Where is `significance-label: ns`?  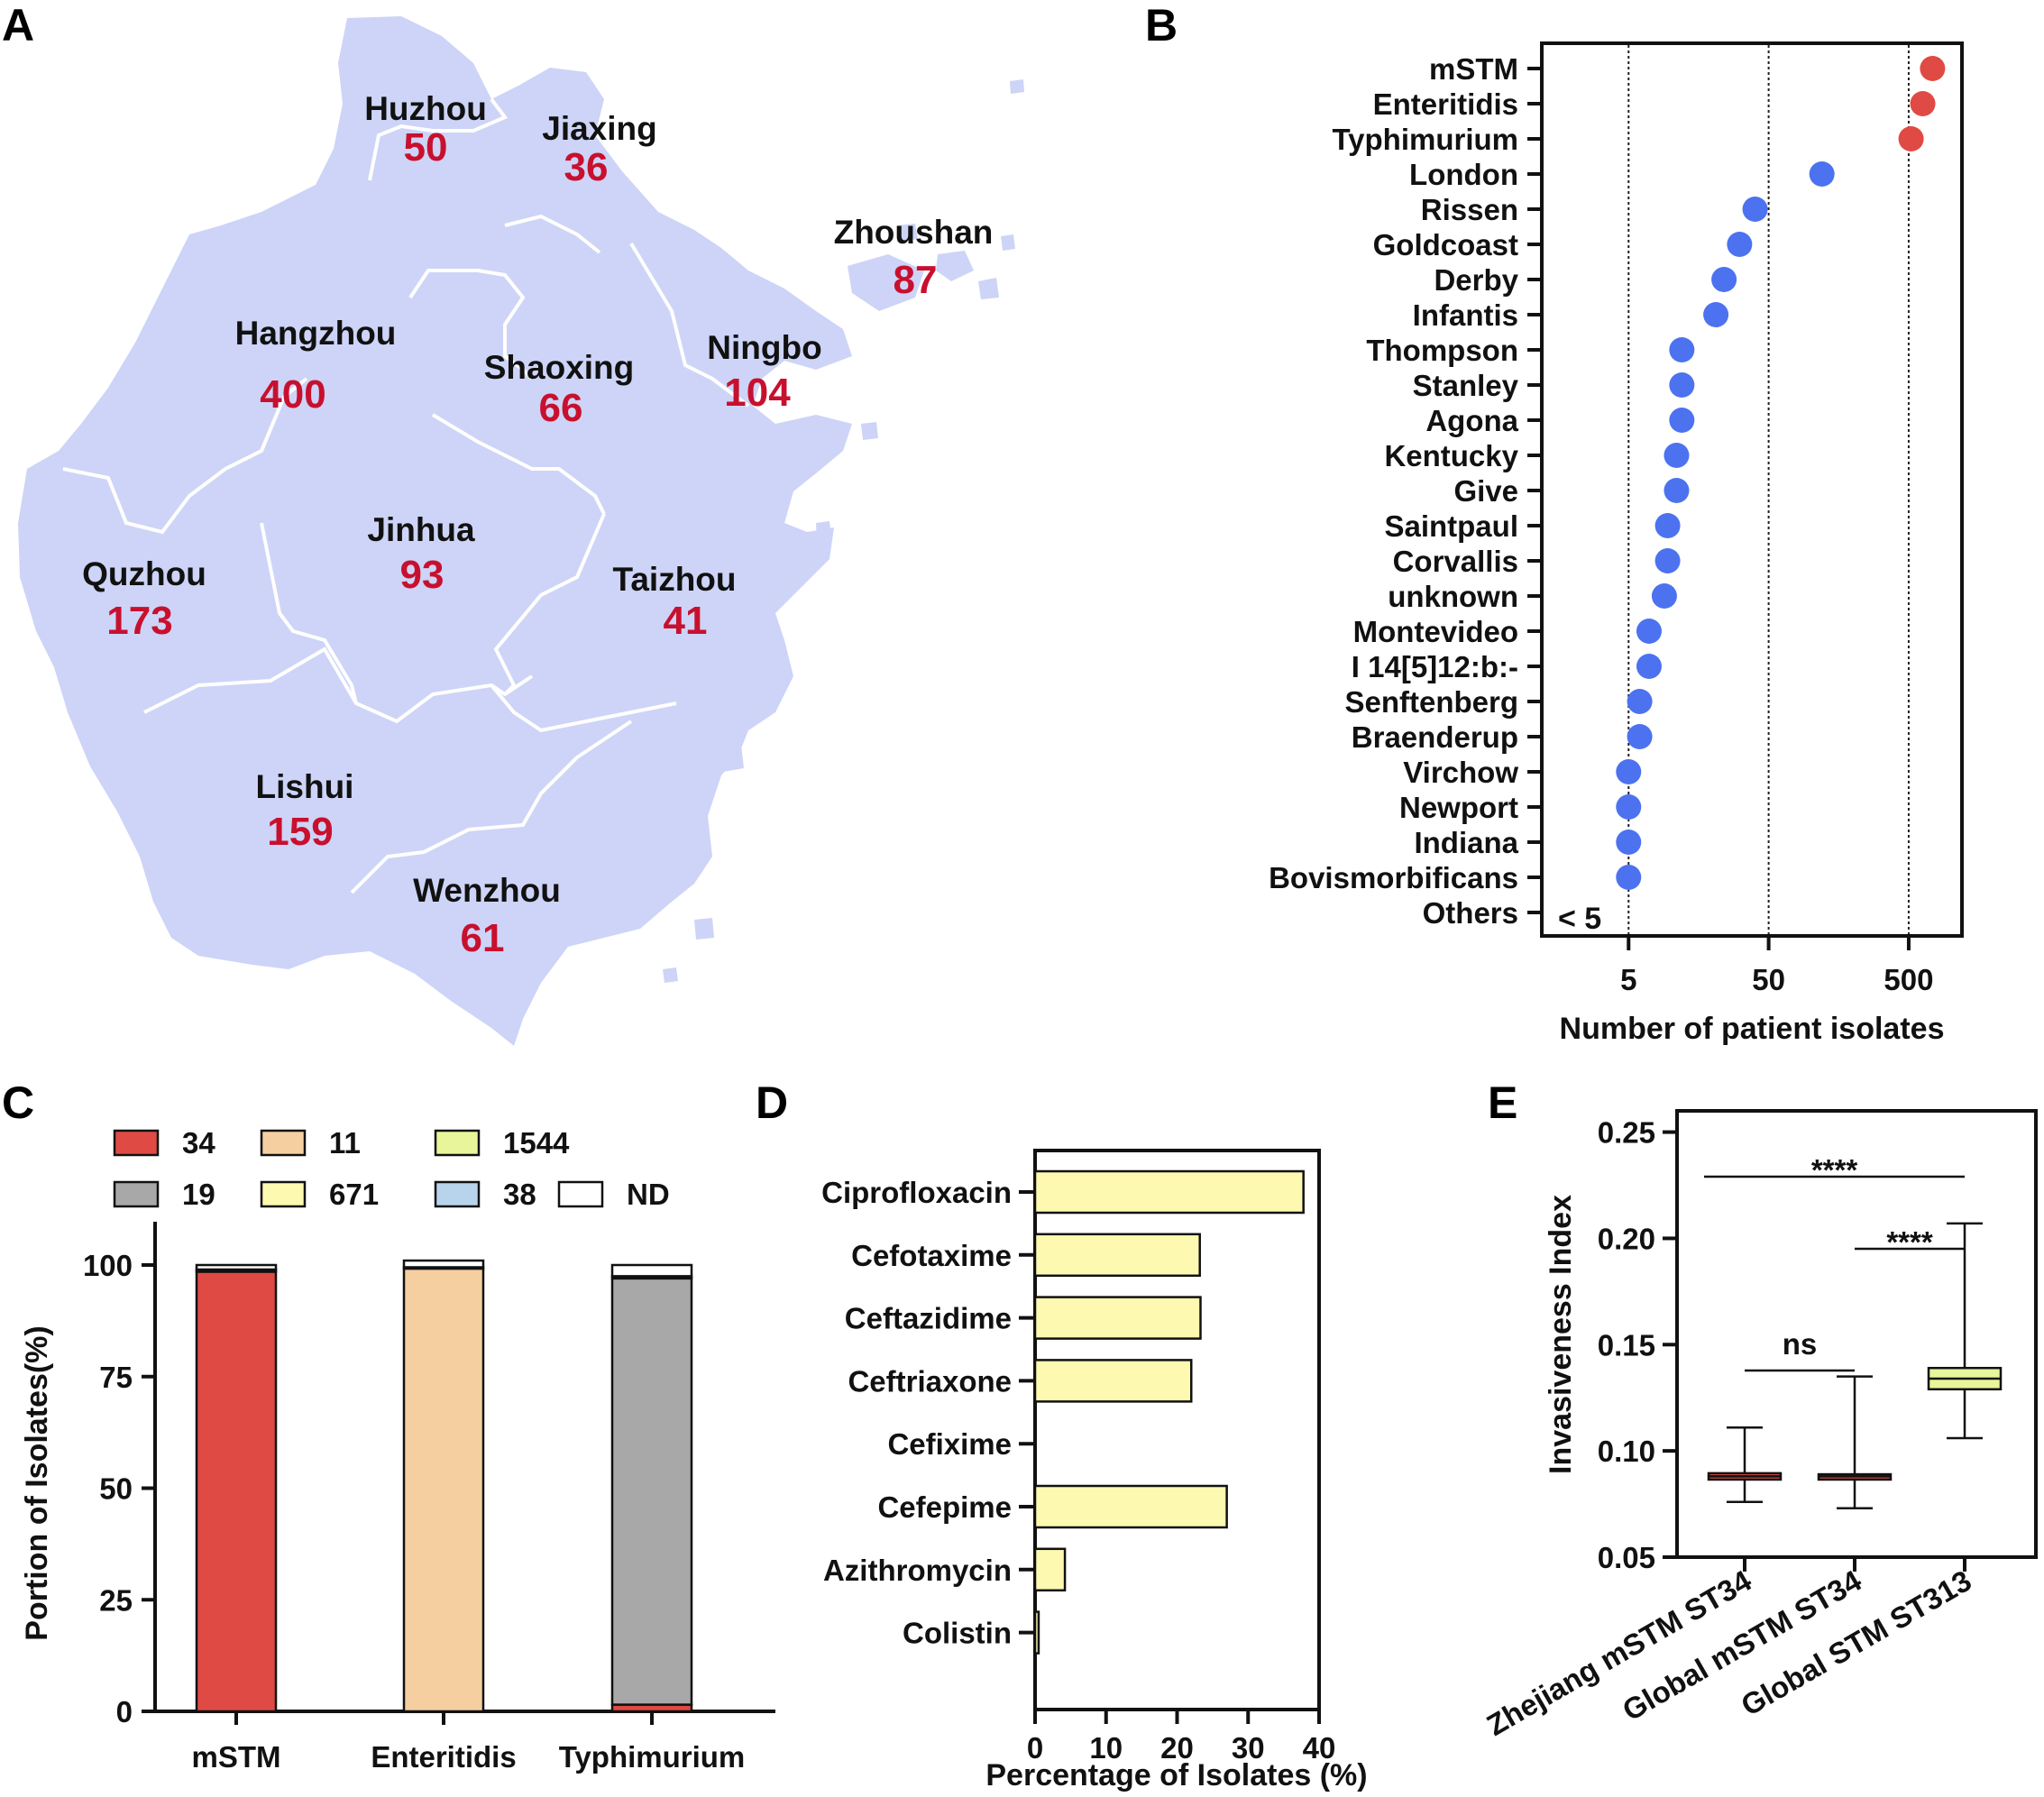
significance-label: ns is located at coordinates (1800, 1344).